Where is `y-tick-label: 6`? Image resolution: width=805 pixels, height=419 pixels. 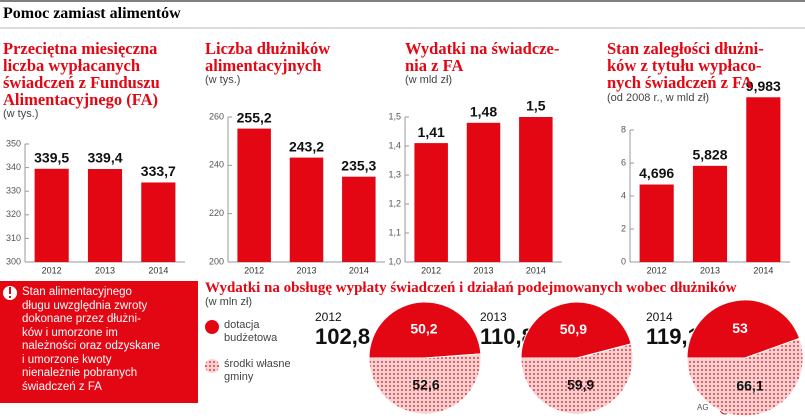 y-tick-label: 6 is located at coordinates (623, 162).